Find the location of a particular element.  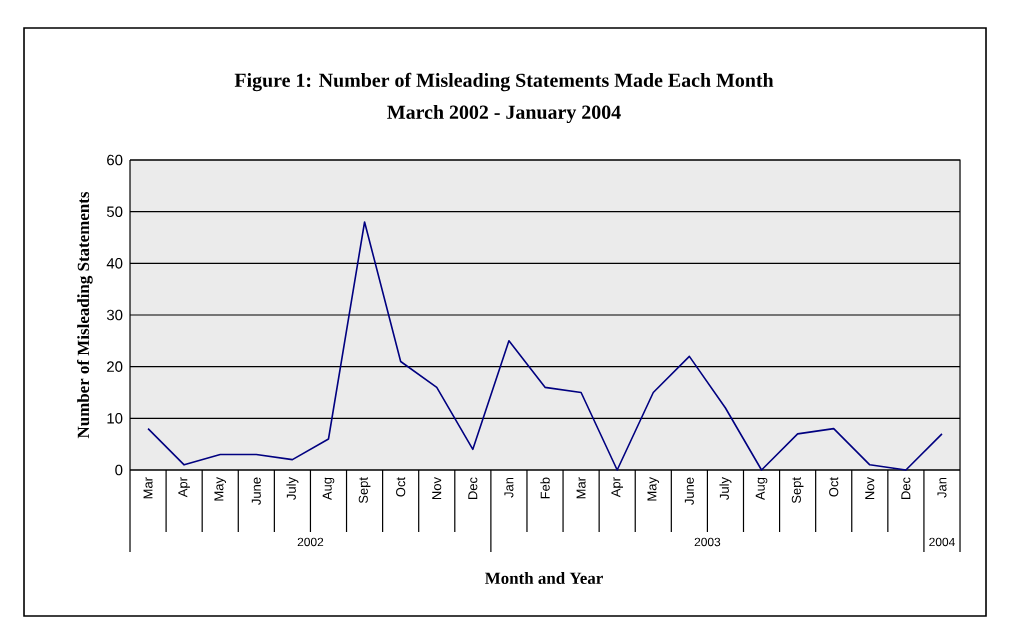

chart-subtitle: March 2002 - January 2004 is located at coordinates (504, 114).